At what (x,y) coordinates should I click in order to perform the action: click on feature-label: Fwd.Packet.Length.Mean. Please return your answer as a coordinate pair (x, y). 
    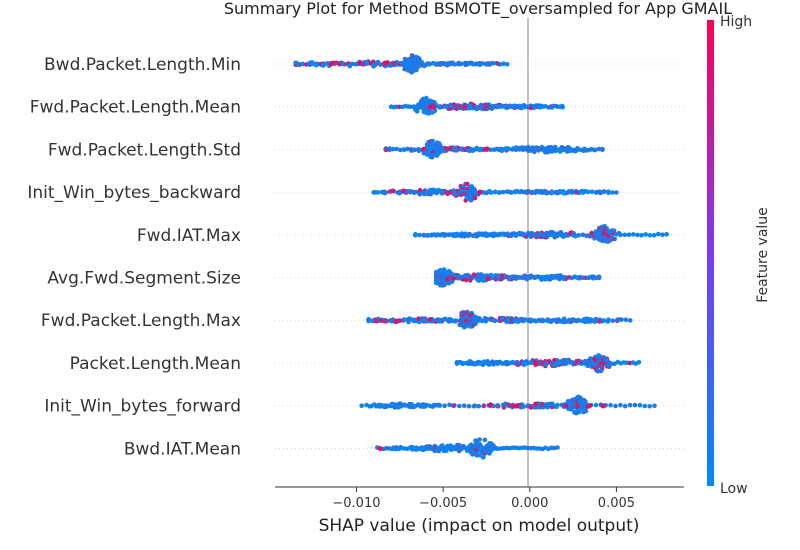
    Looking at the image, I should click on (135, 108).